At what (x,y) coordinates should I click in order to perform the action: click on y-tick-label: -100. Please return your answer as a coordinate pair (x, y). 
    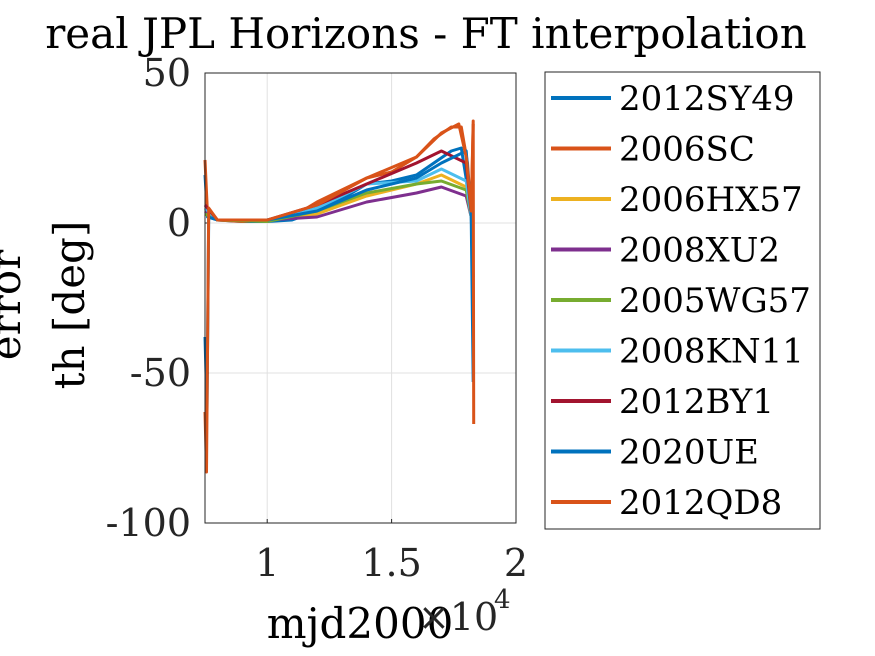
    Looking at the image, I should click on (148, 523).